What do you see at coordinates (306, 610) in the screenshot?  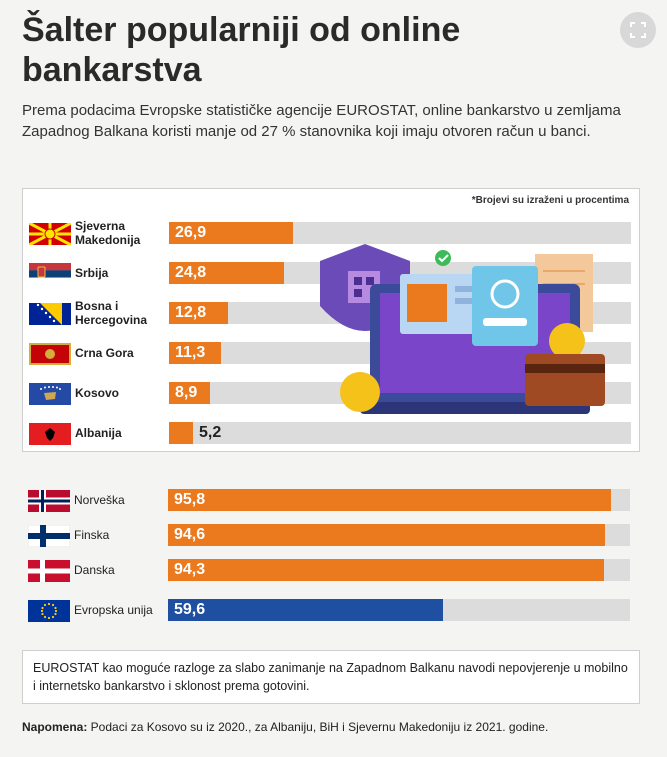 I see `bar-eu` at bounding box center [306, 610].